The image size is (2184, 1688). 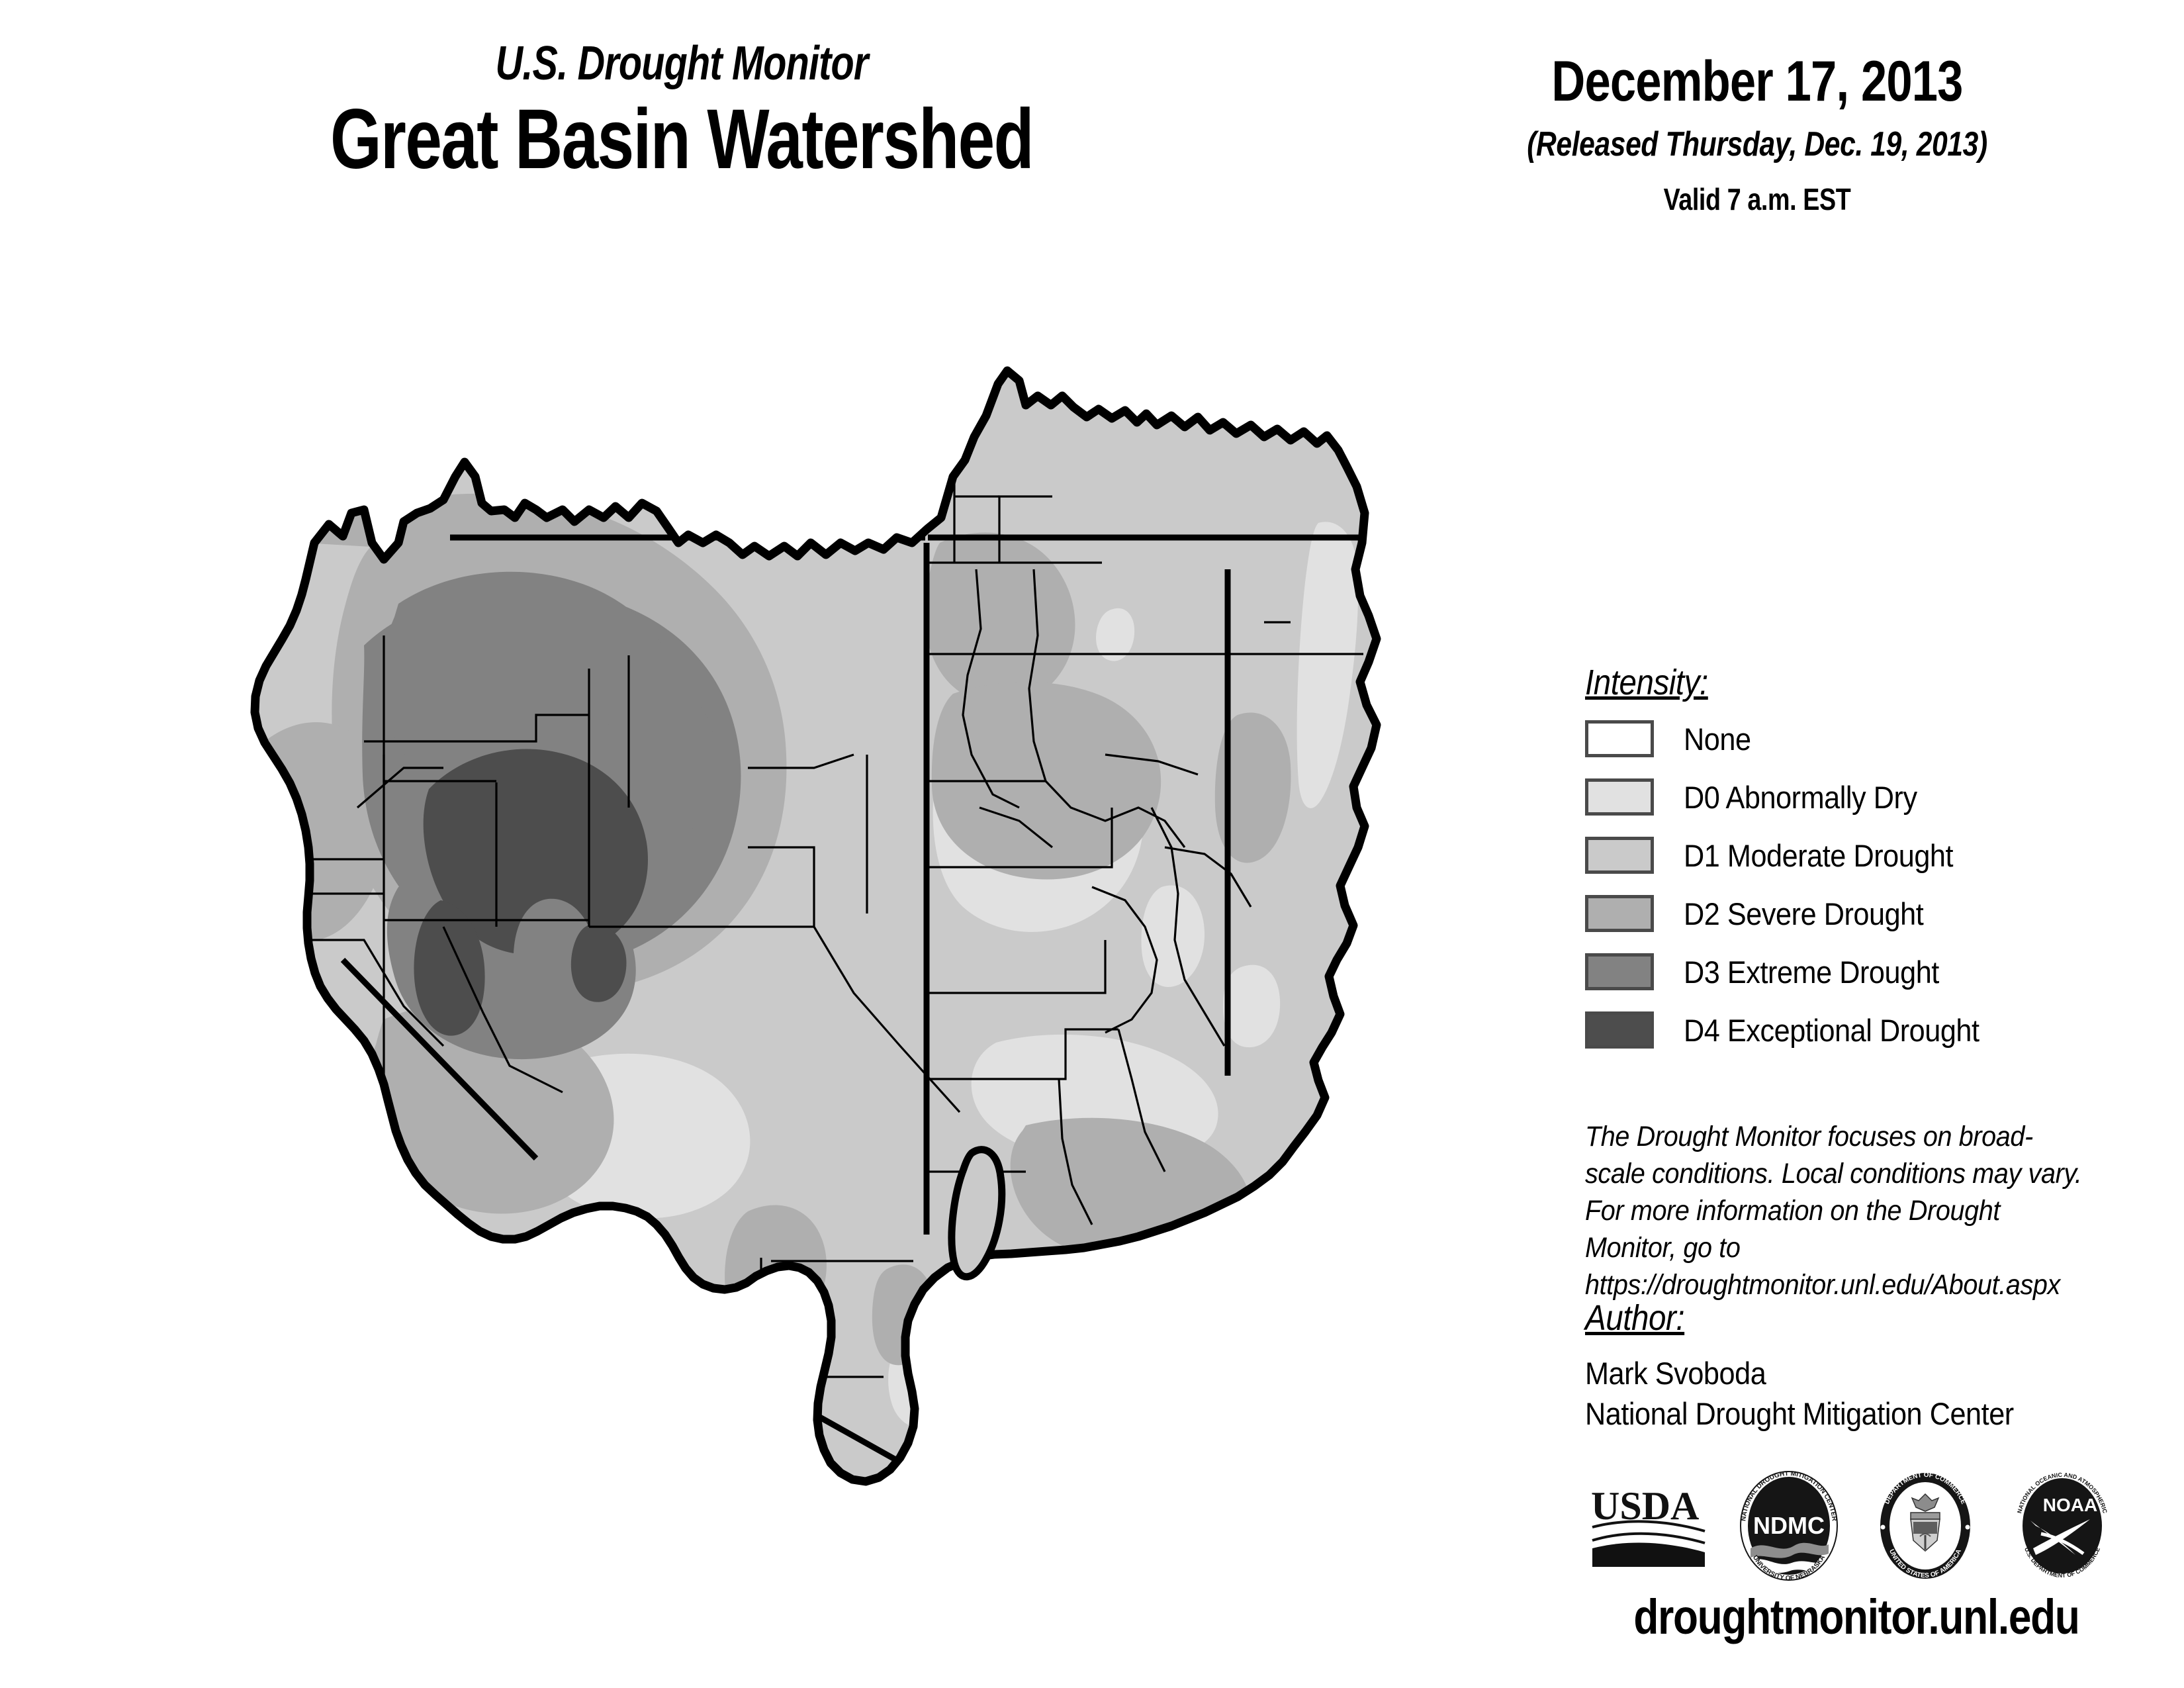 What do you see at coordinates (1819, 855) in the screenshot?
I see `legend-label-d1: D1 Moderate Drought` at bounding box center [1819, 855].